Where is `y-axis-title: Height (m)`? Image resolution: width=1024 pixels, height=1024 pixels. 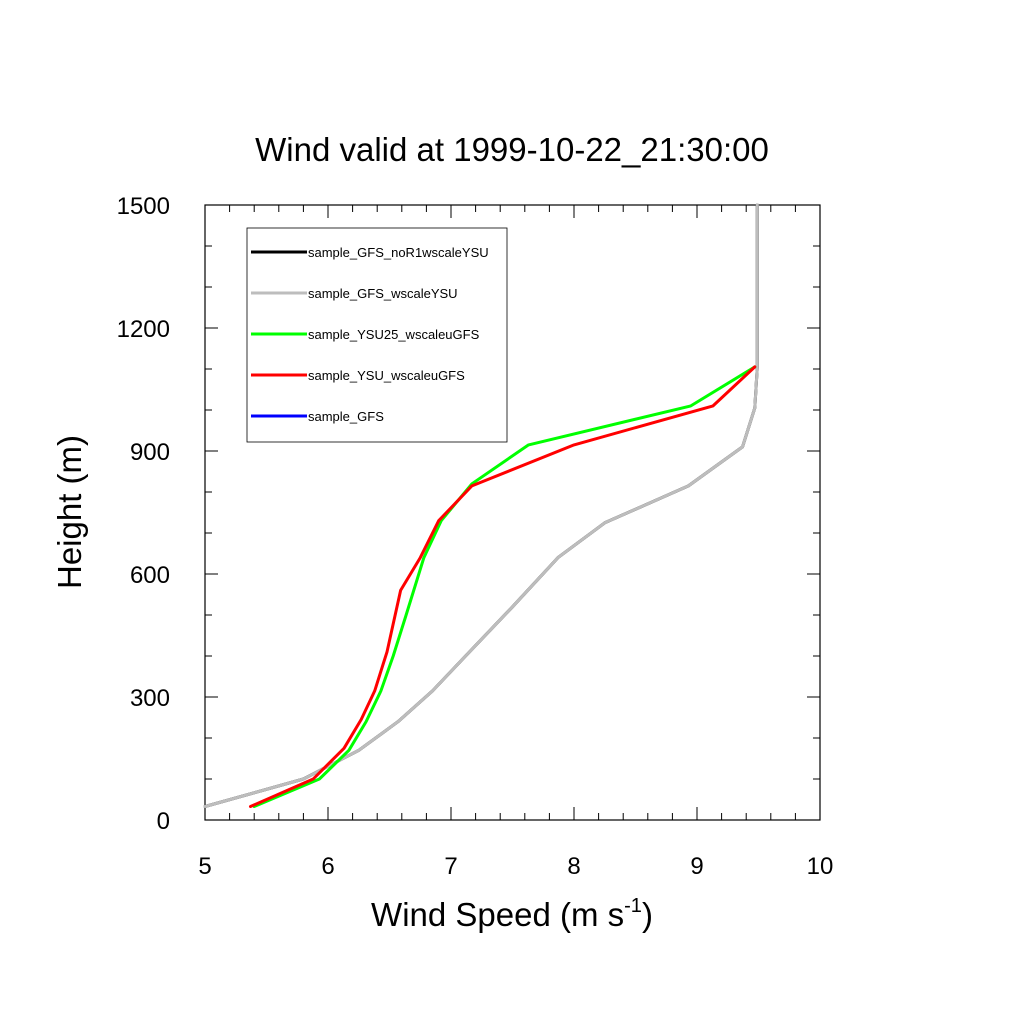
y-axis-title: Height (m) is located at coordinates (69, 512).